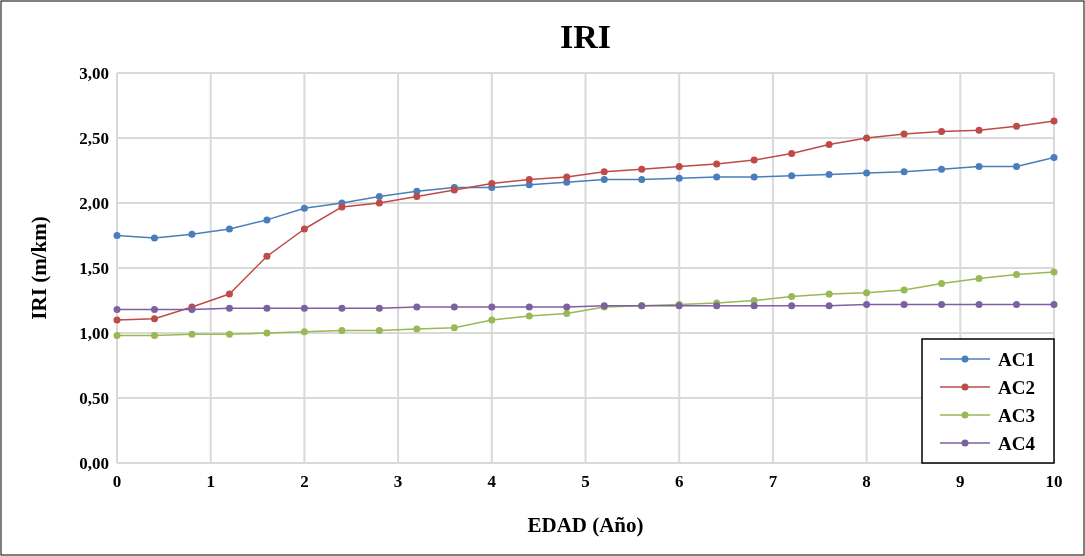 The width and height of the screenshot is (1085, 556). What do you see at coordinates (210, 481) in the screenshot?
I see `x-tick-label: 1` at bounding box center [210, 481].